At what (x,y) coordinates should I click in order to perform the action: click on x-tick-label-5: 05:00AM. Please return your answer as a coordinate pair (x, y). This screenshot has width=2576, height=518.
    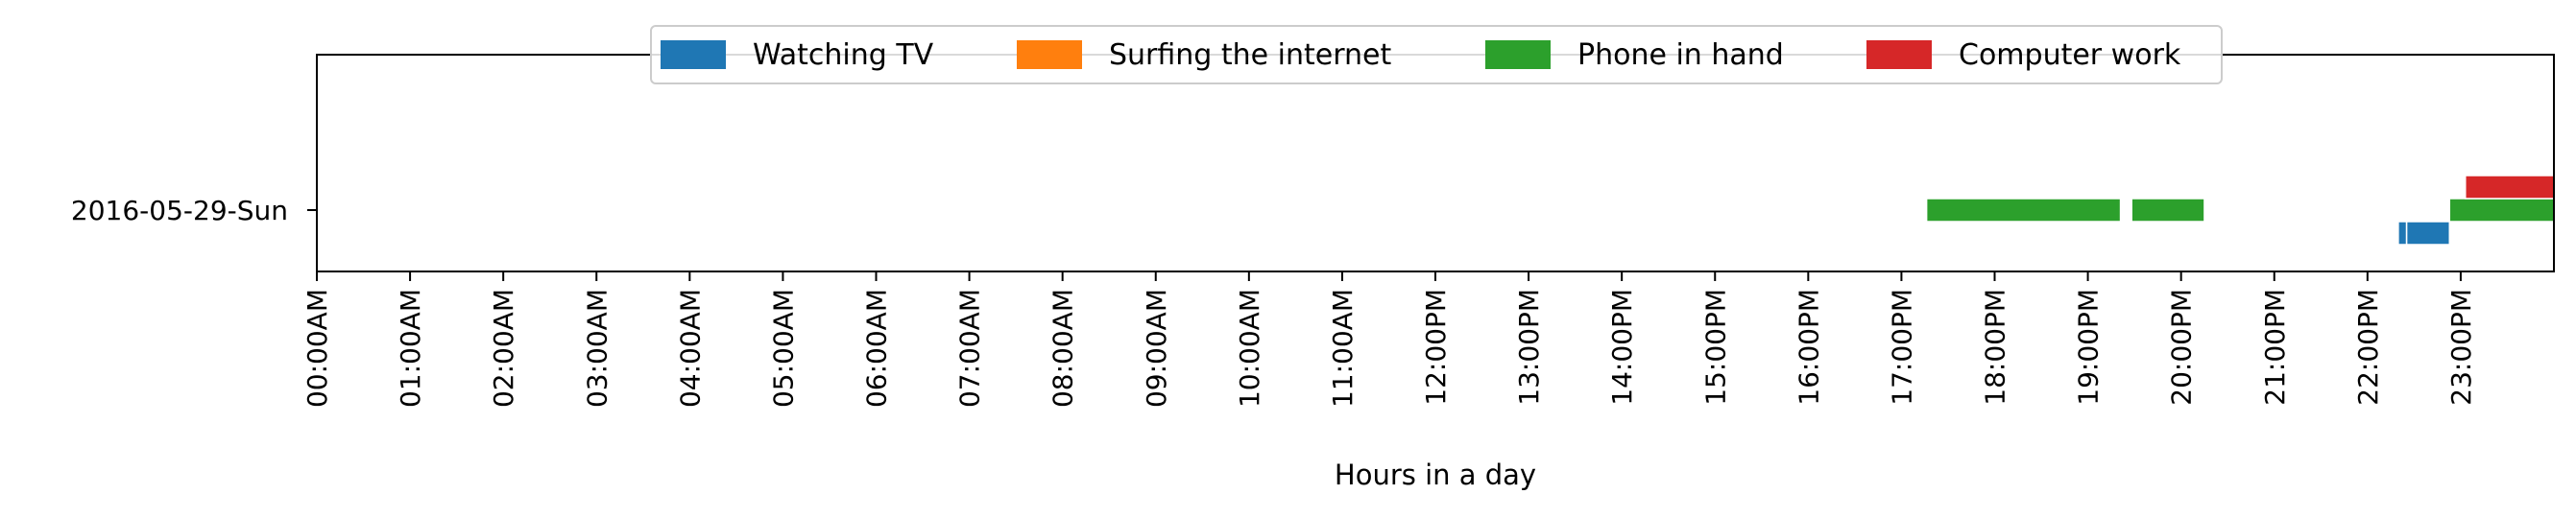
    Looking at the image, I should click on (783, 348).